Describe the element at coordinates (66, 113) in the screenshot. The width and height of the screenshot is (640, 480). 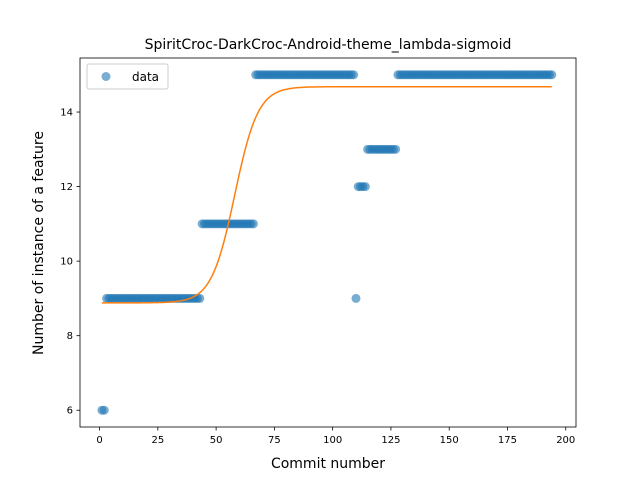
I see `y-tick-label: 14` at that location.